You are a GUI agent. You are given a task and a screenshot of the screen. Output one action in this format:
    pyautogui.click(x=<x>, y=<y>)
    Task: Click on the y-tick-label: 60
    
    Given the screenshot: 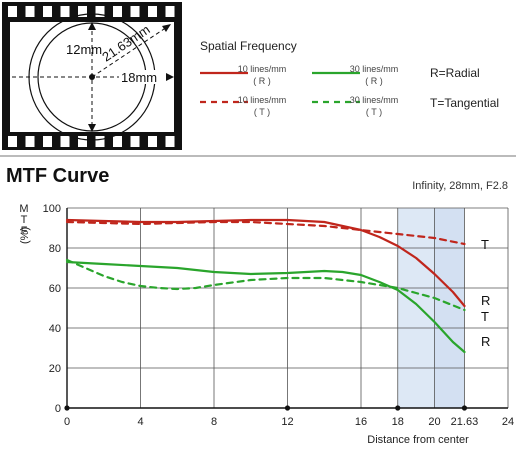 What is the action you would take?
    pyautogui.click(x=55, y=289)
    